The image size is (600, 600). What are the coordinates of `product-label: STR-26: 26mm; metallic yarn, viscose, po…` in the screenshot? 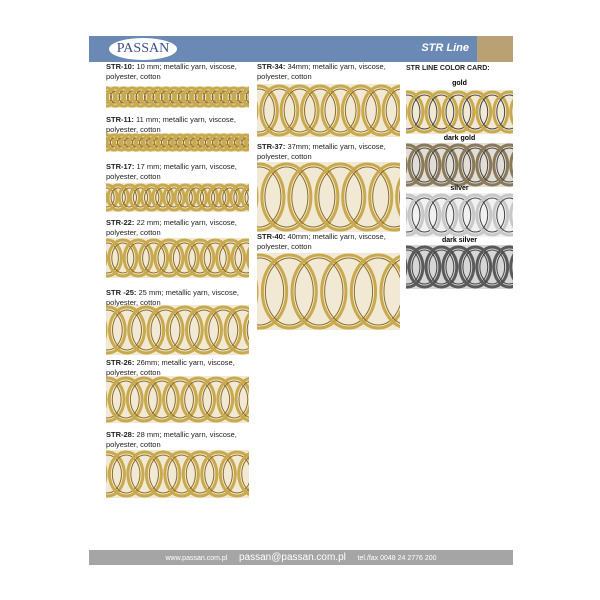 It's located at (181, 368).